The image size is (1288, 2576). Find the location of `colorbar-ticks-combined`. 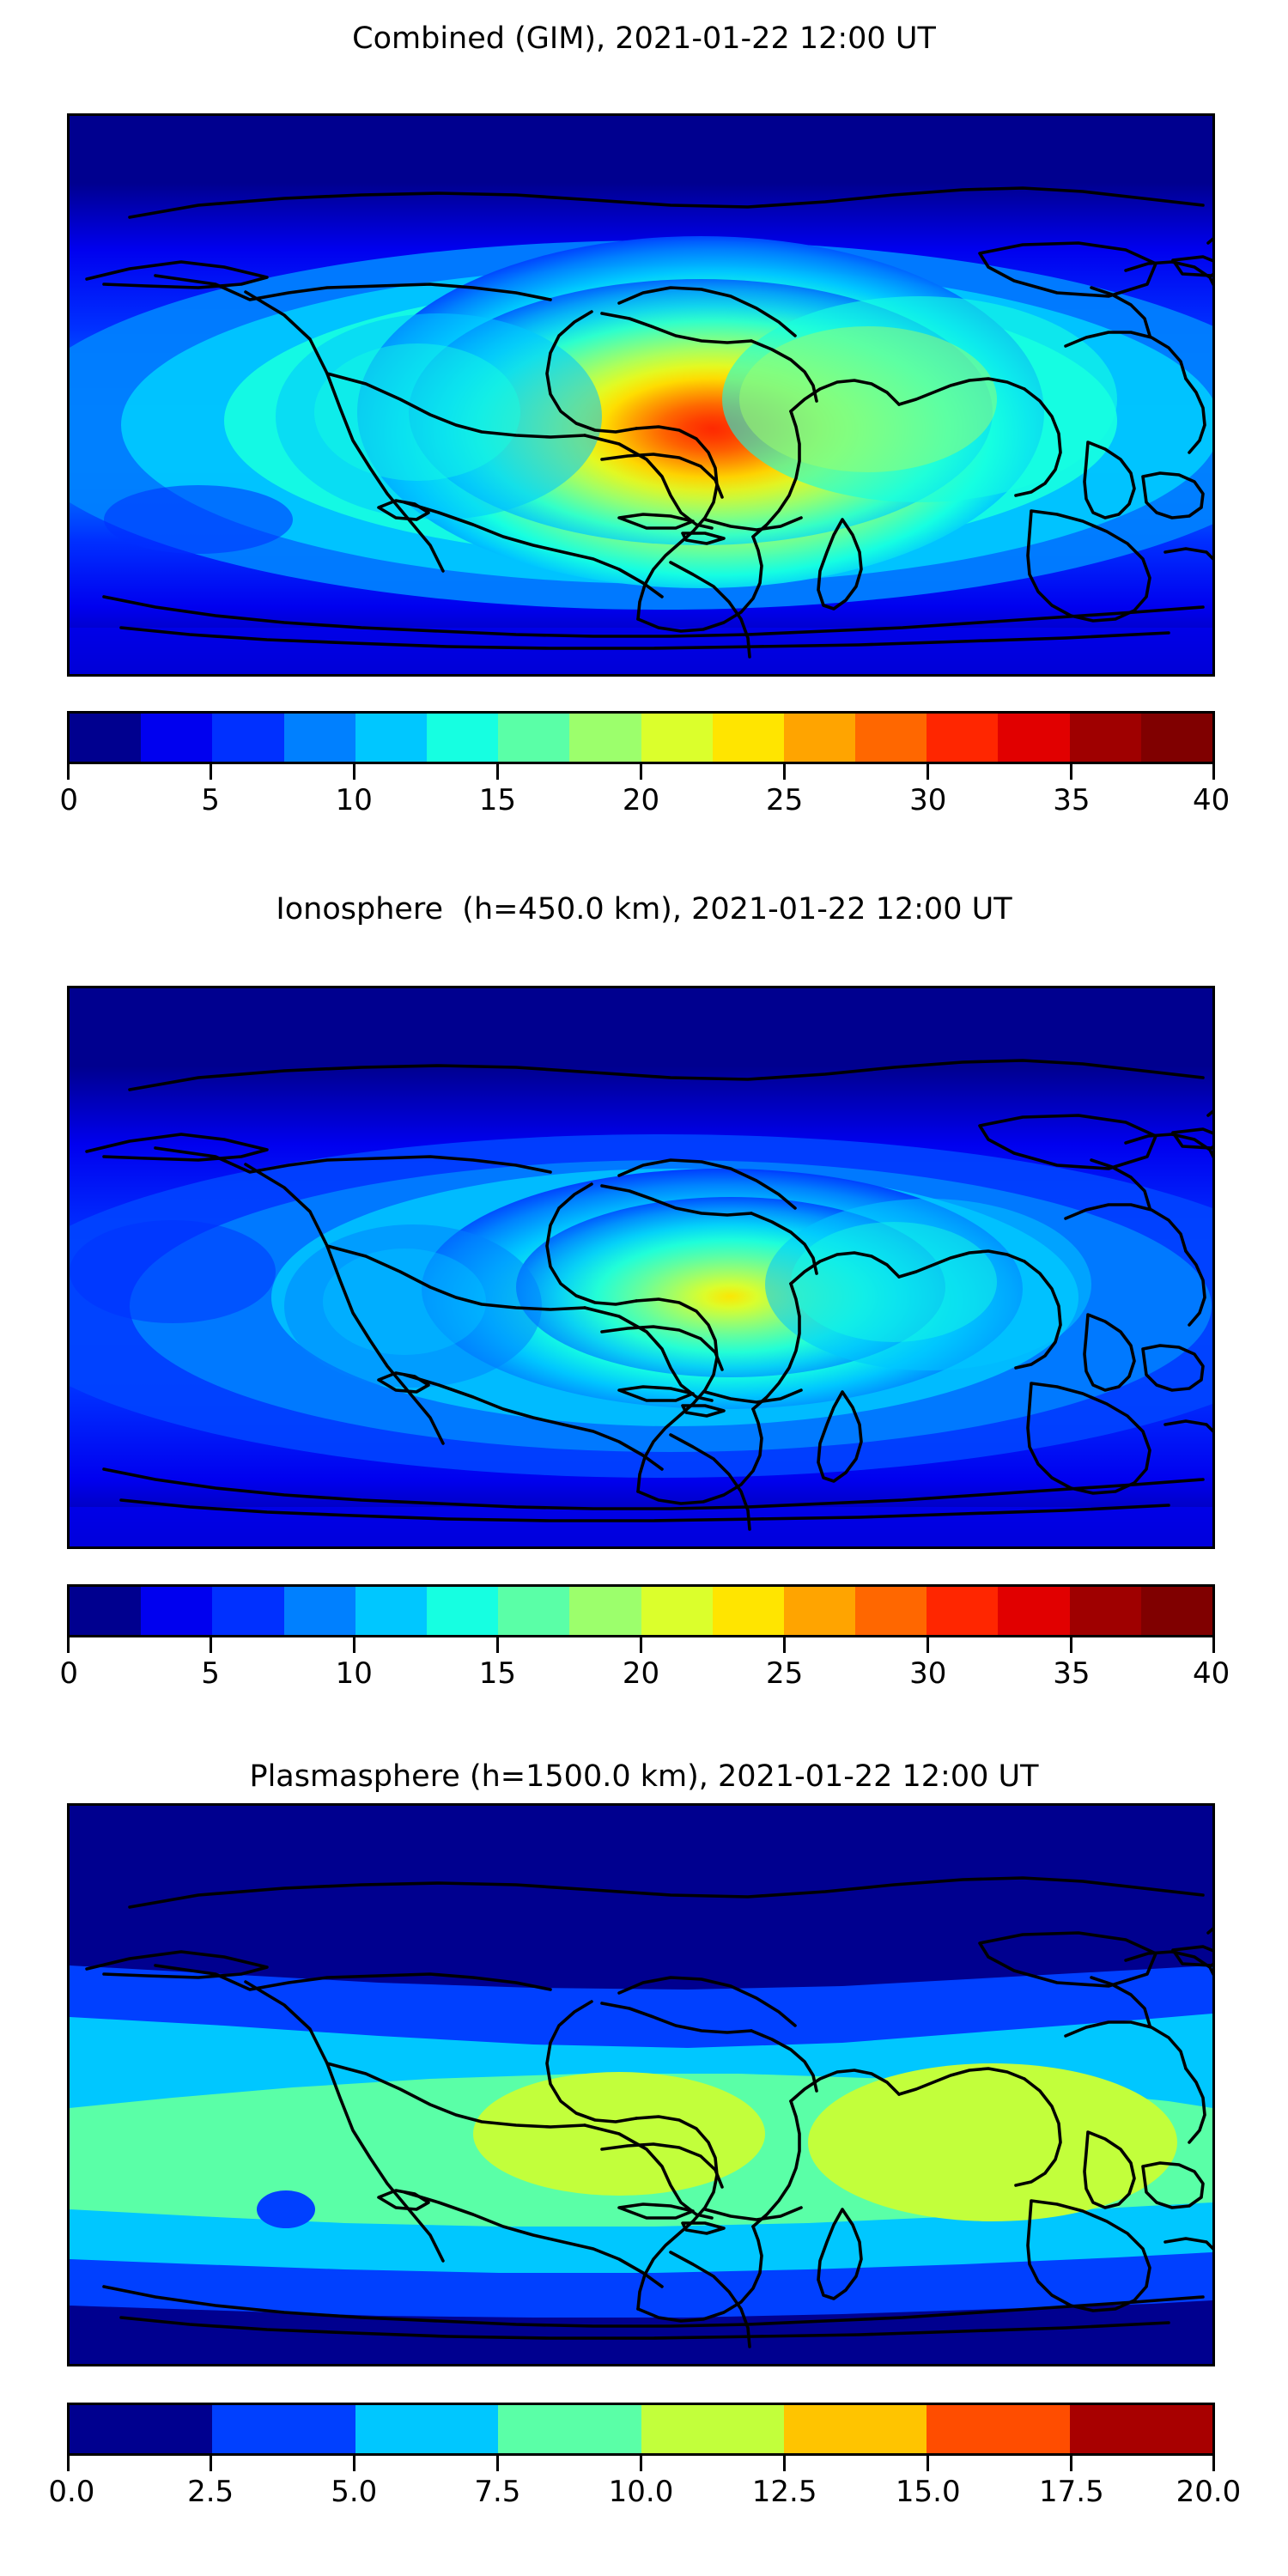

colorbar-ticks-combined is located at coordinates (641, 772).